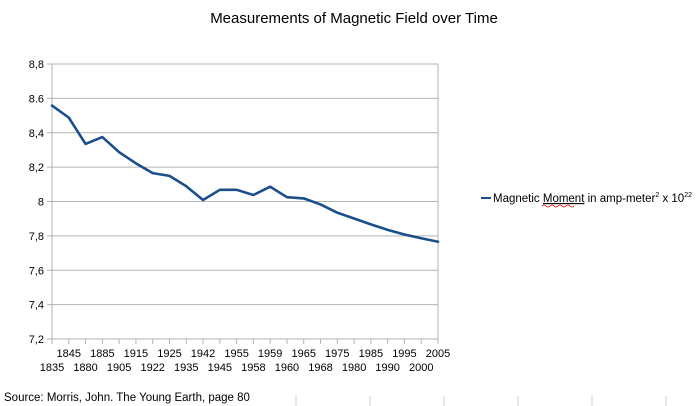  What do you see at coordinates (371, 354) in the screenshot?
I see `x-tick-label: 1985` at bounding box center [371, 354].